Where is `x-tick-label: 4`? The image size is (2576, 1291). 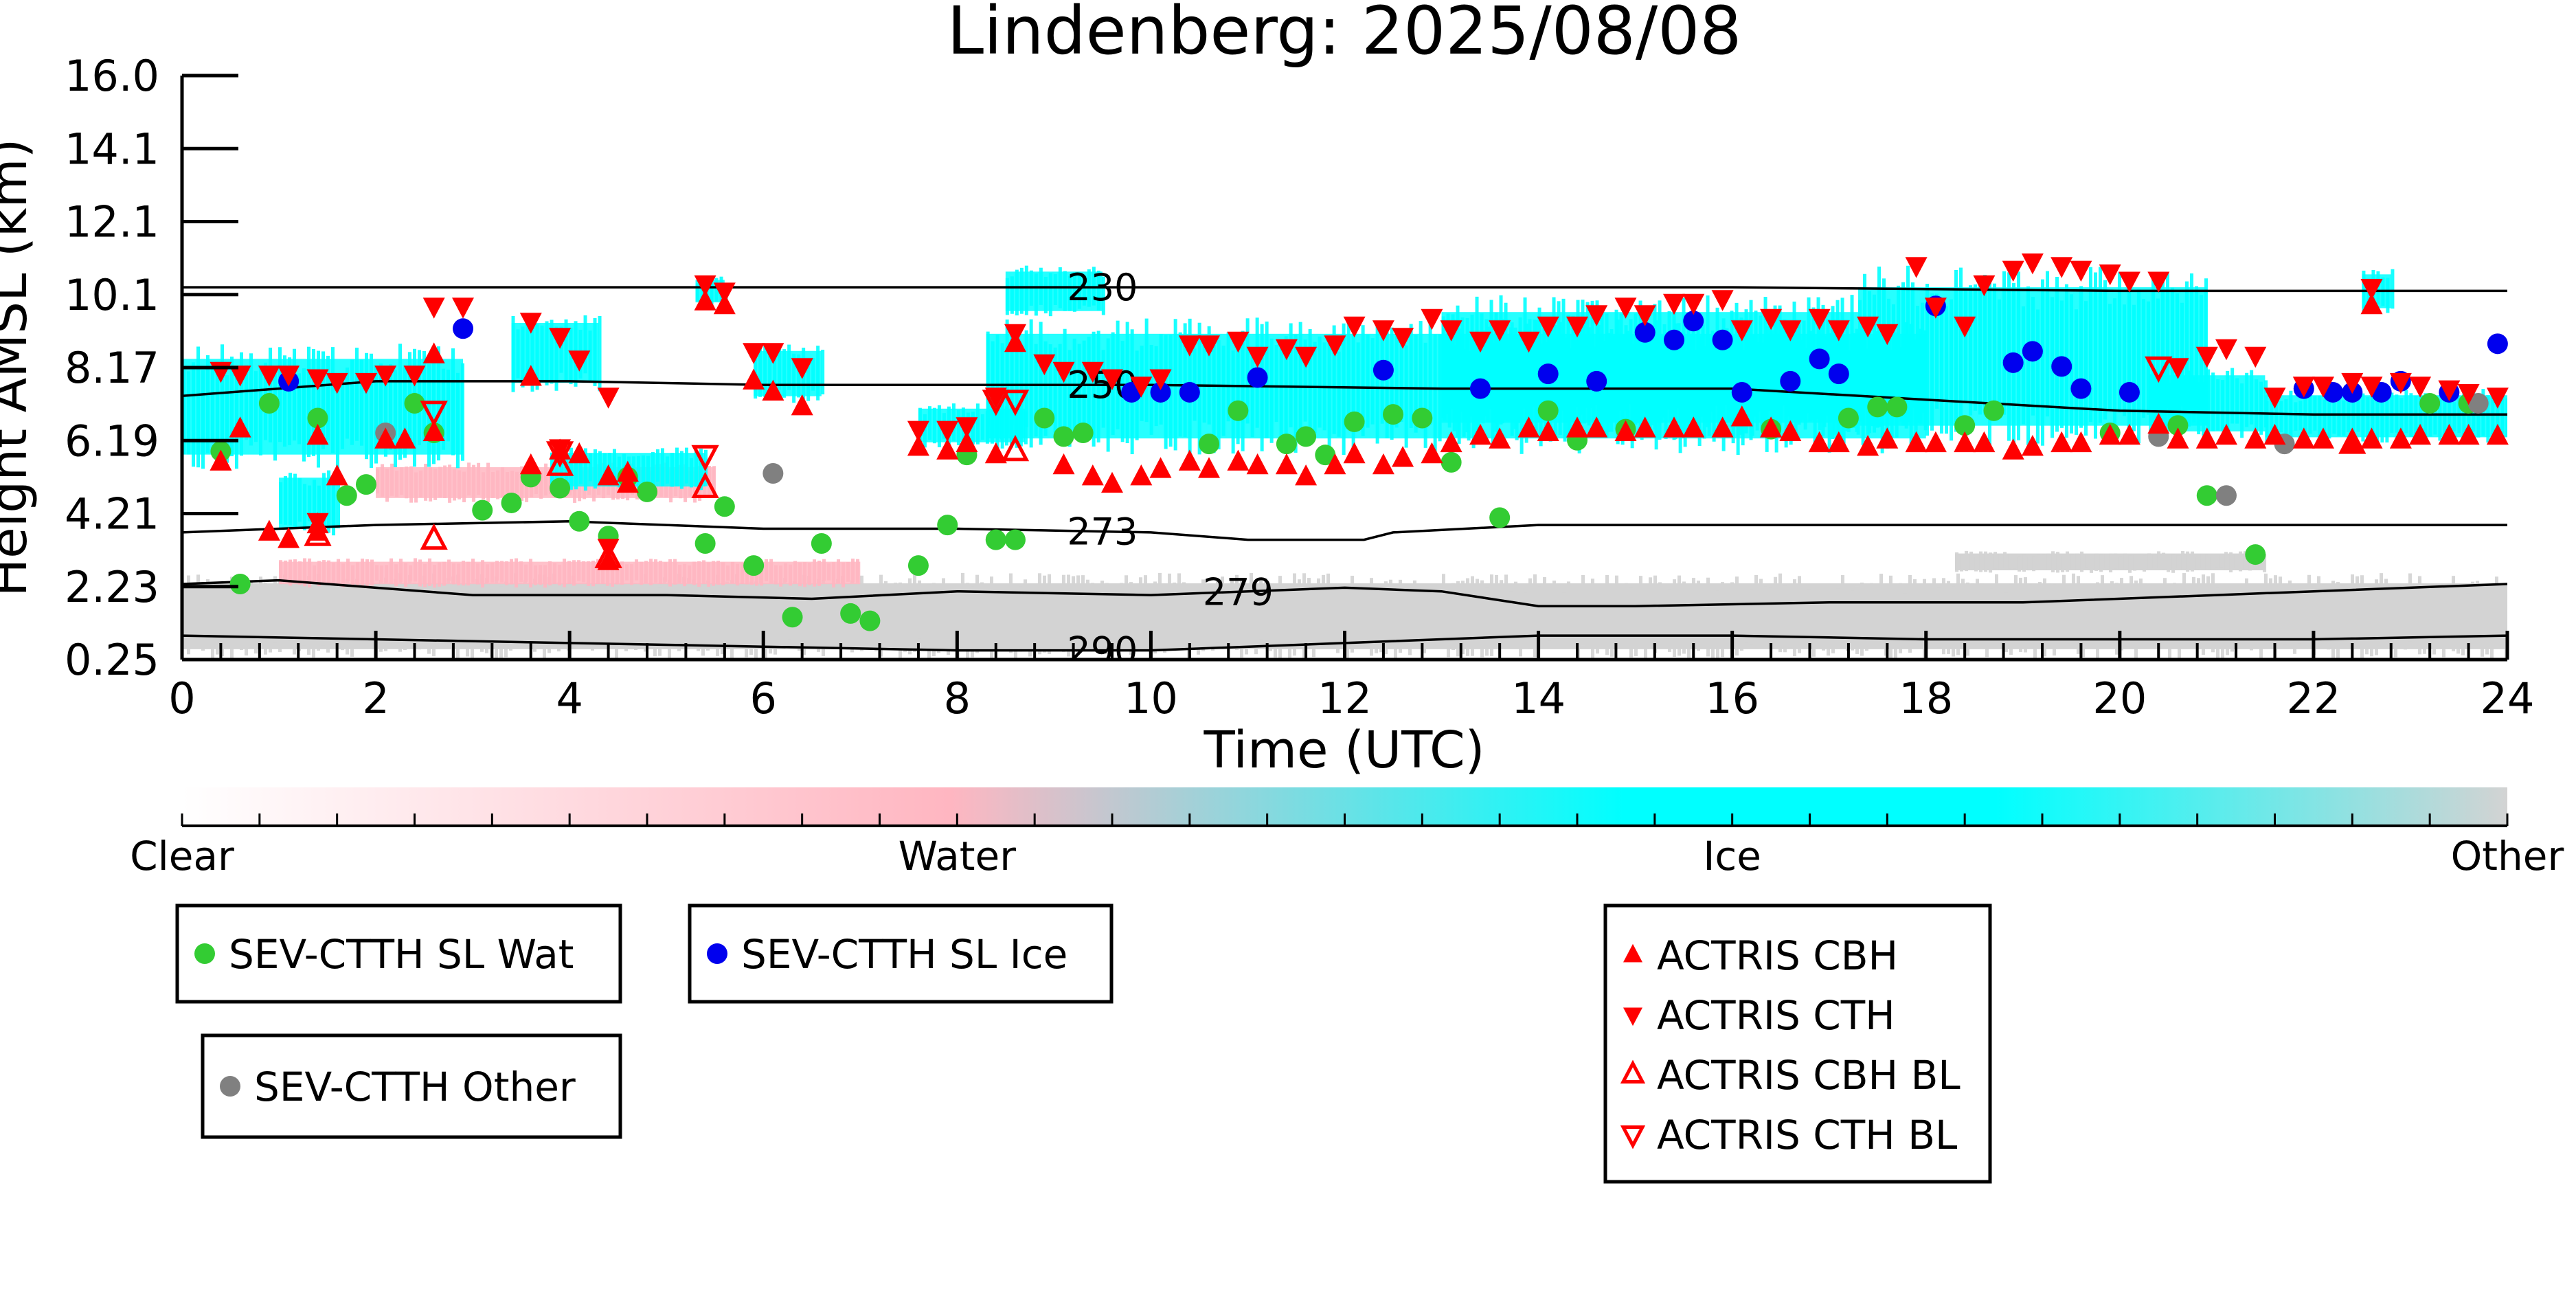 x-tick-label: 4 is located at coordinates (569, 698).